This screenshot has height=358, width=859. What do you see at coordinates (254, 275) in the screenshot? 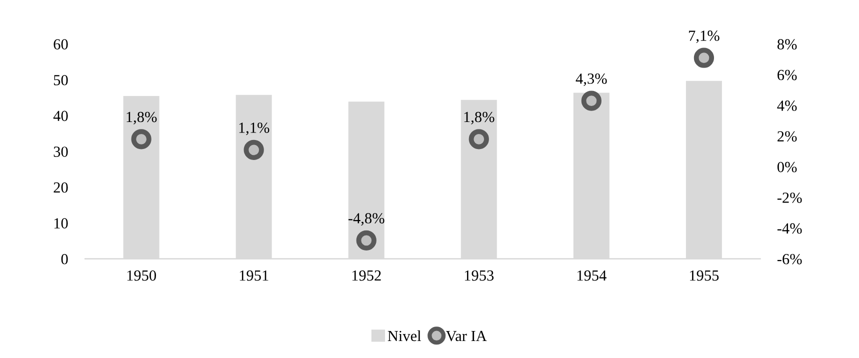
I see `x-tick-label: 1951` at bounding box center [254, 275].